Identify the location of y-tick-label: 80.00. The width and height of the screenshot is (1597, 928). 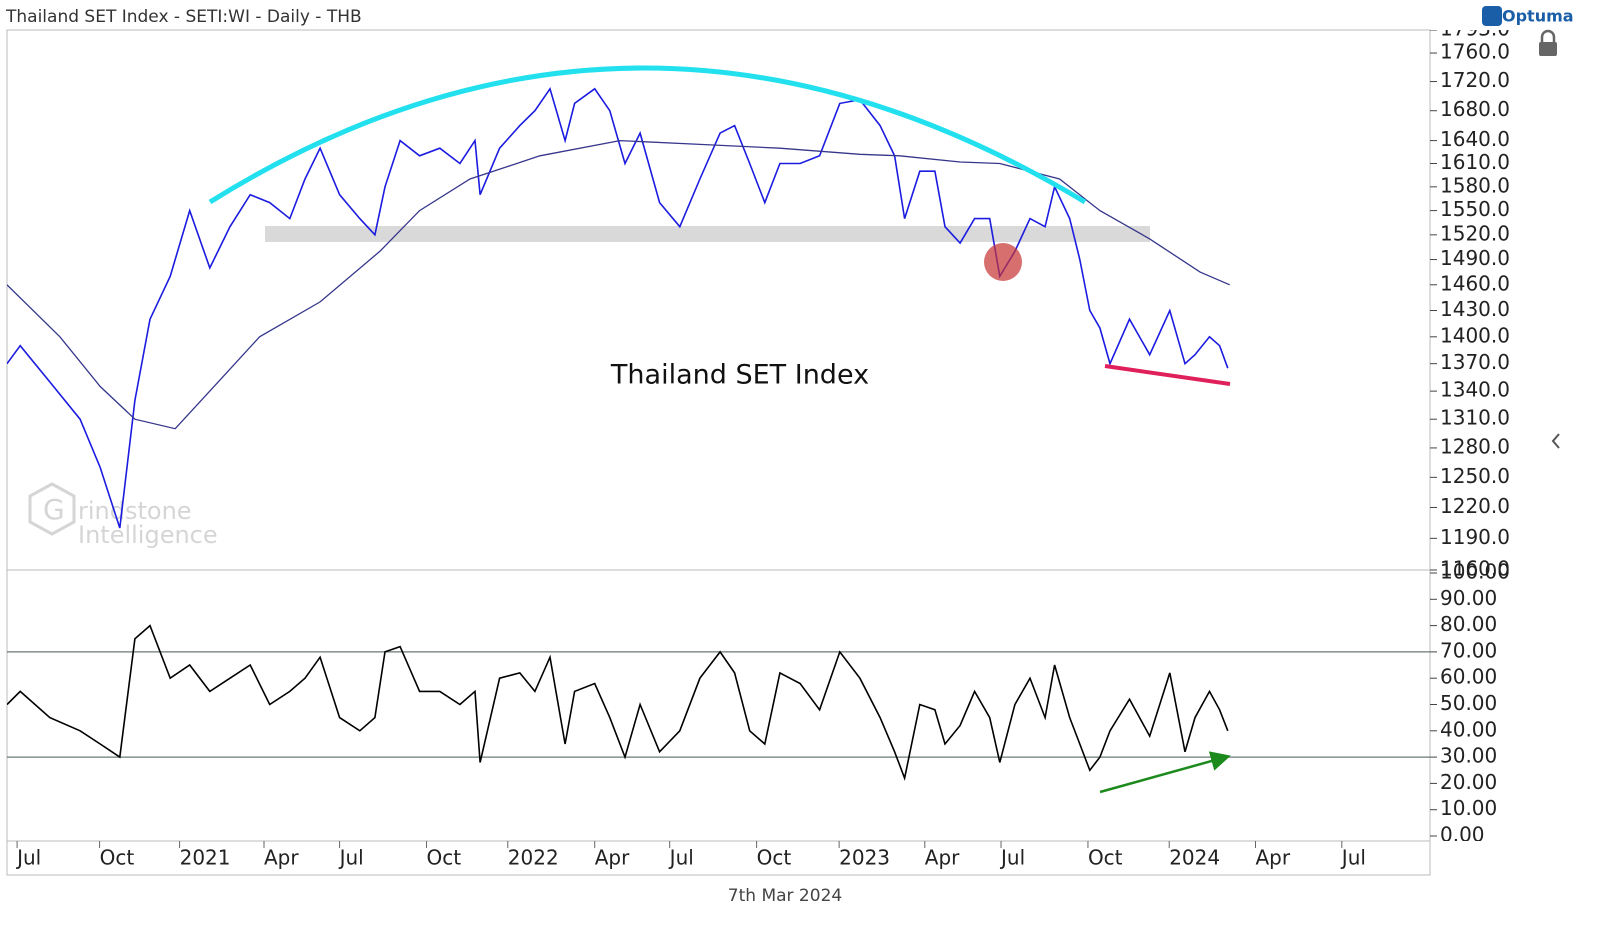
(1468, 624).